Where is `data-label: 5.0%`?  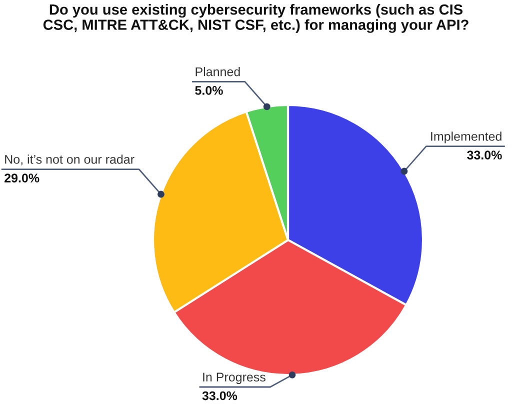
data-label: 5.0% is located at coordinates (209, 90).